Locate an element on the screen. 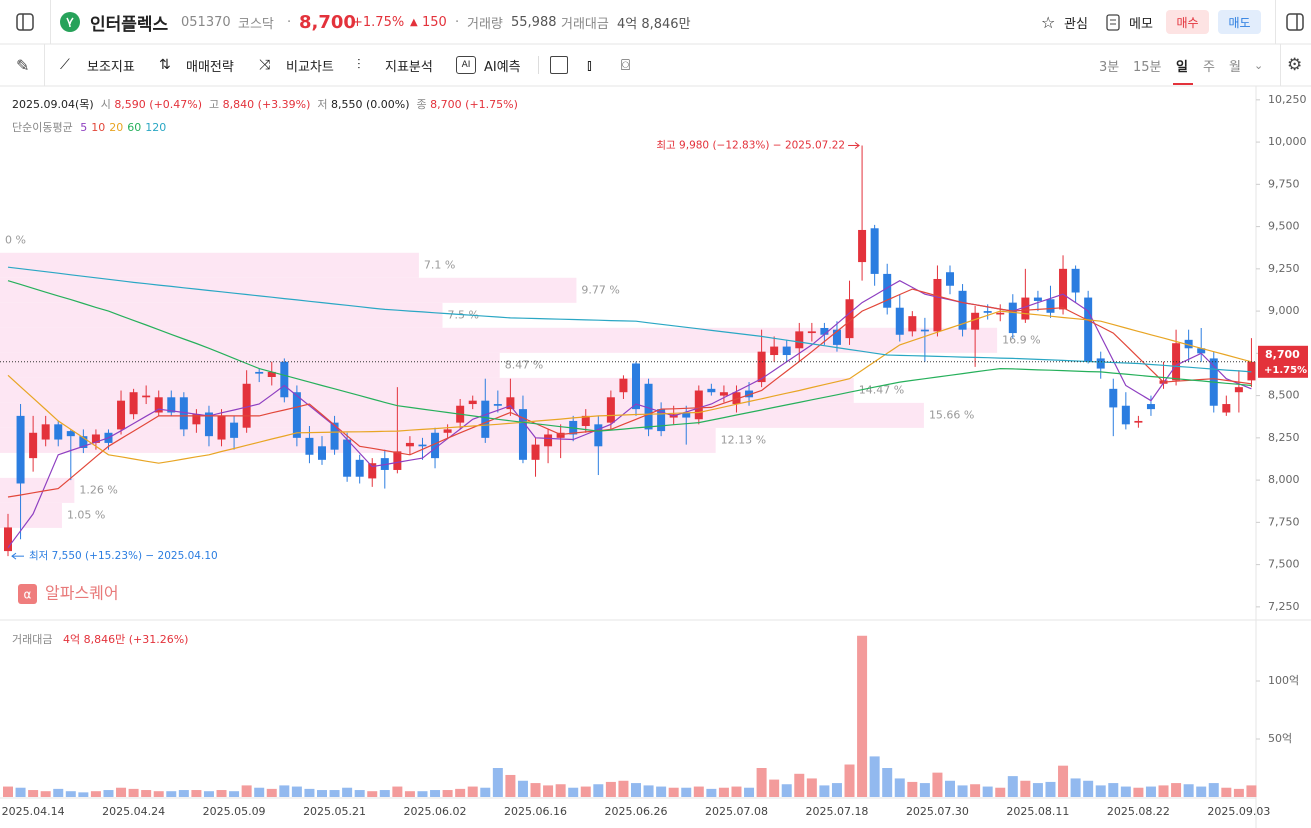 The height and width of the screenshot is (828, 1311). toolbar-item: AI예측 is located at coordinates (502, 67).